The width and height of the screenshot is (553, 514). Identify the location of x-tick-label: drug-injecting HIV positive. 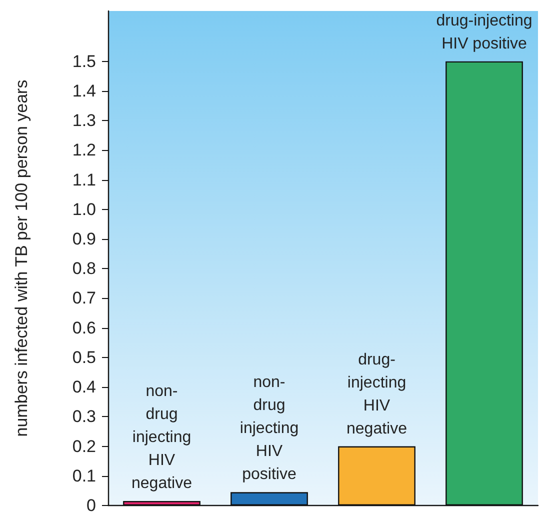
(484, 32).